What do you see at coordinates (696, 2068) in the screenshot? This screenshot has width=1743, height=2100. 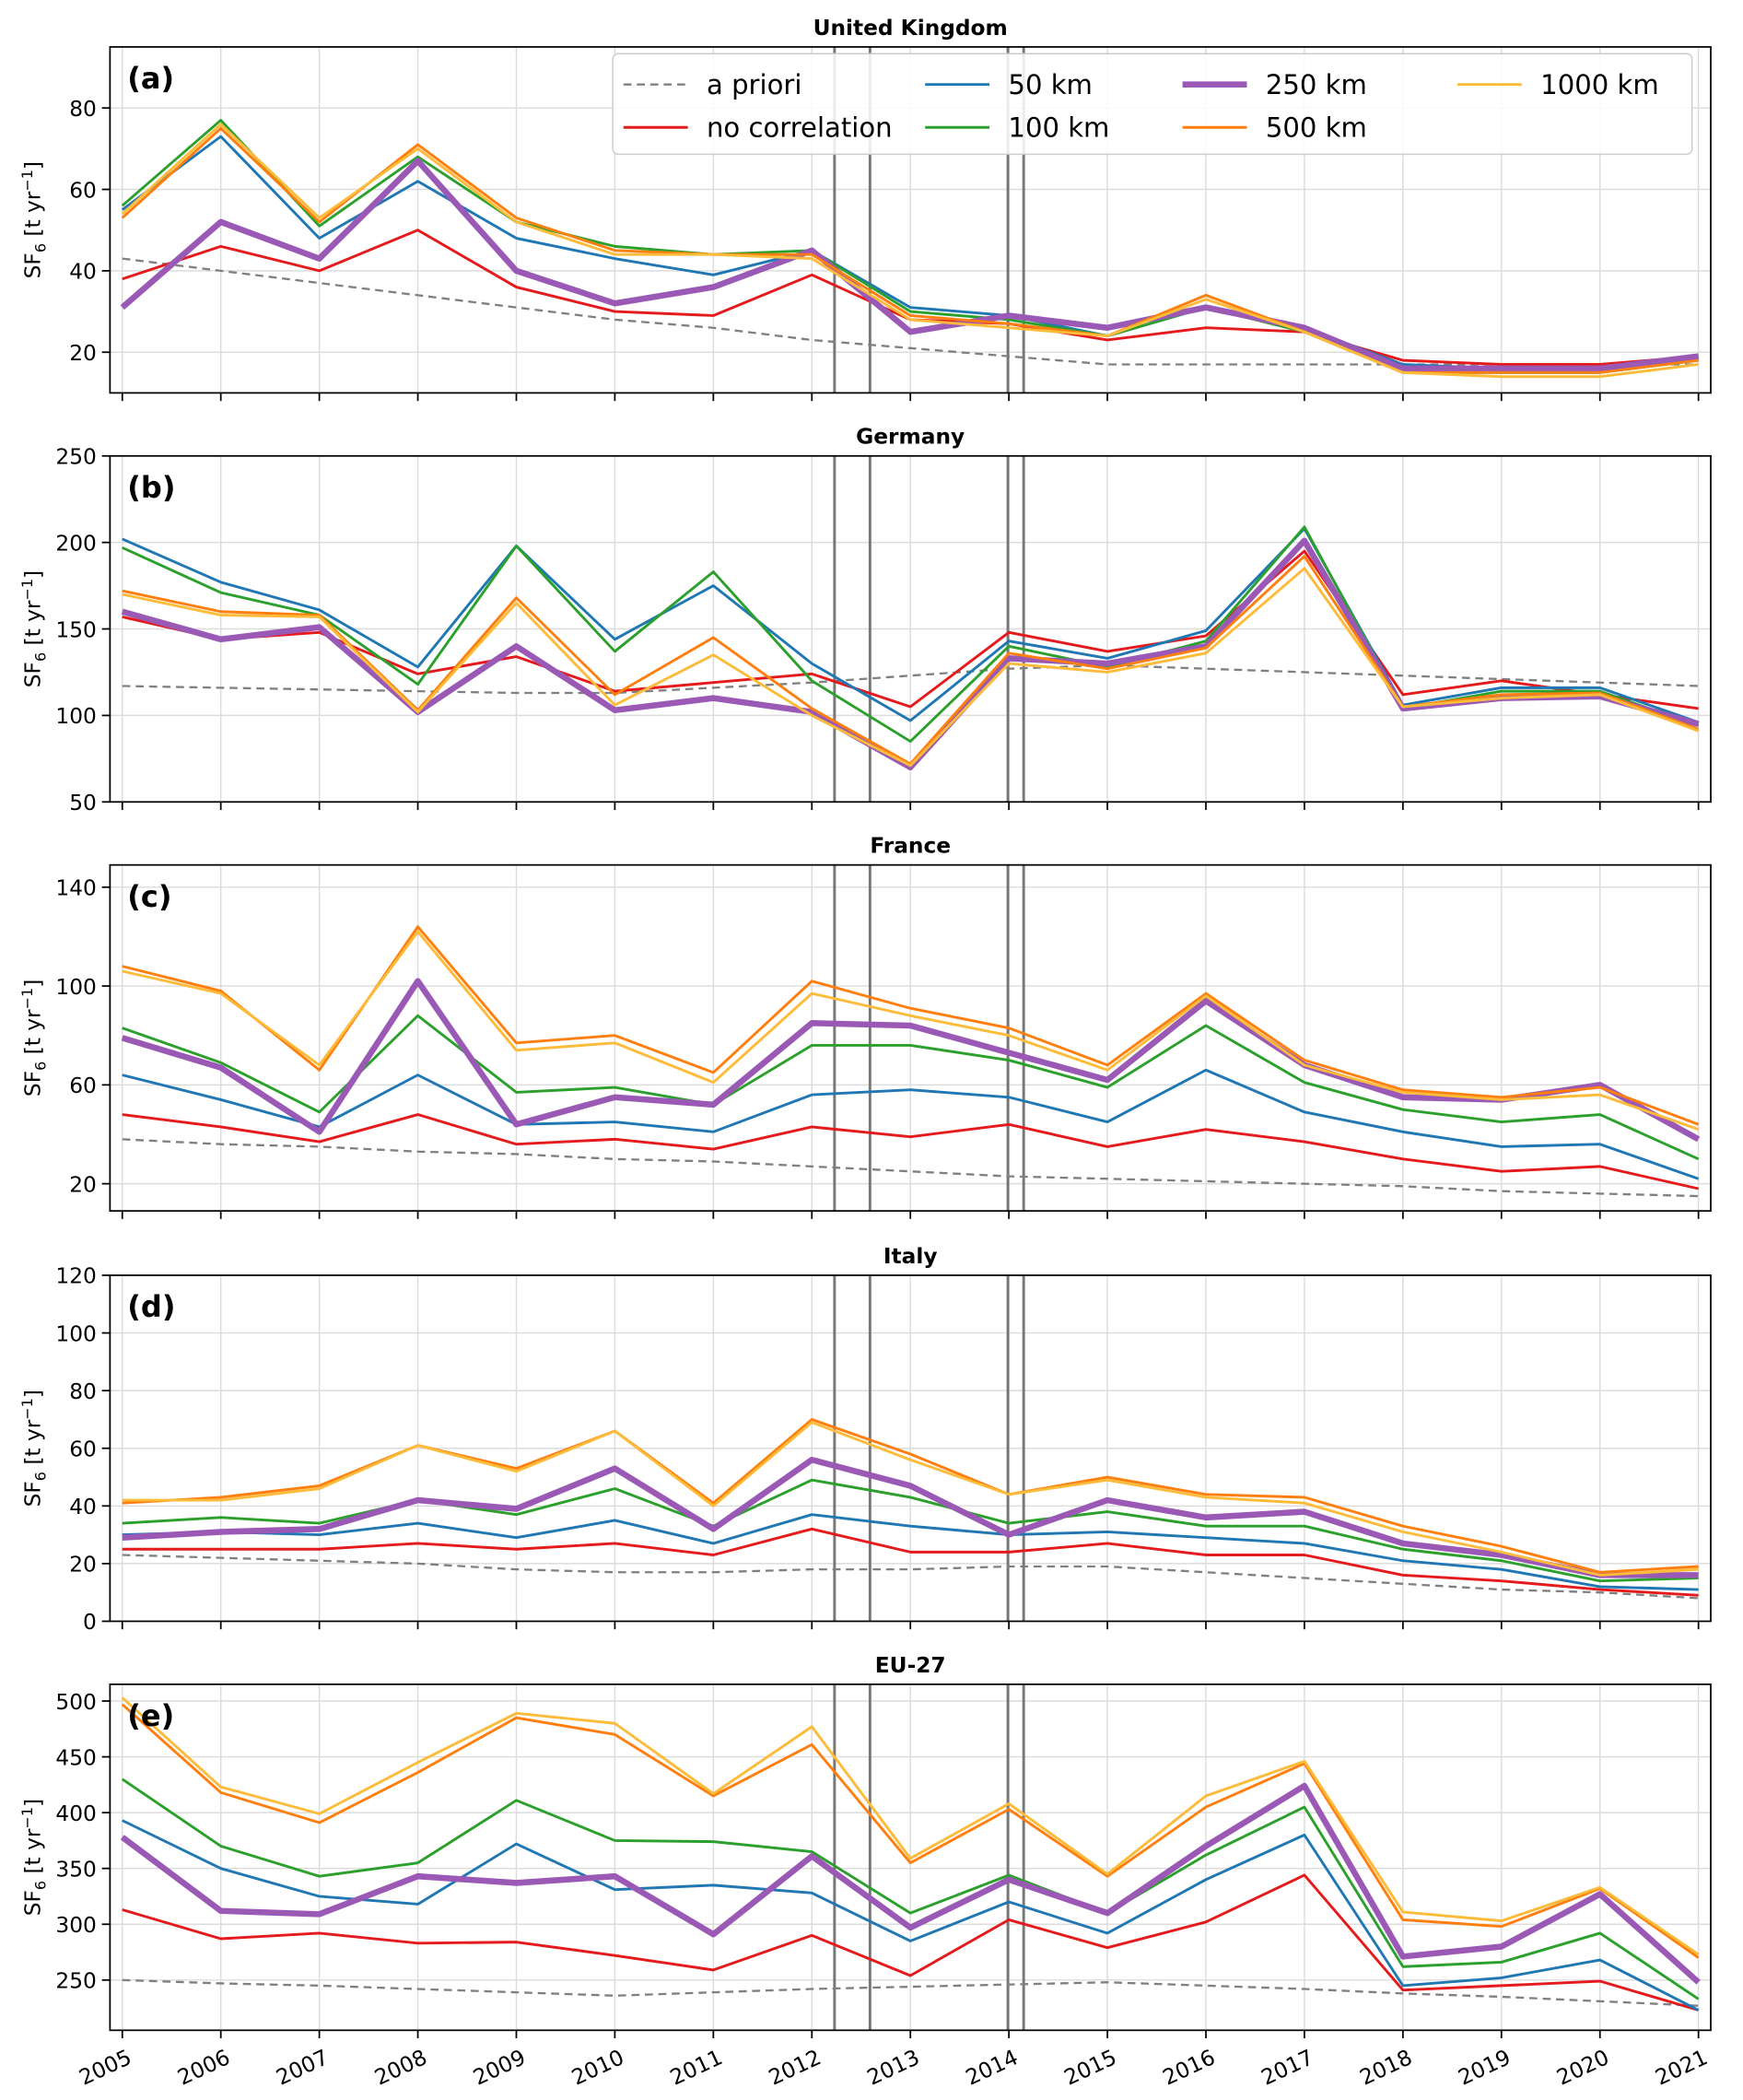 I see `x-tick-label: 2011` at bounding box center [696, 2068].